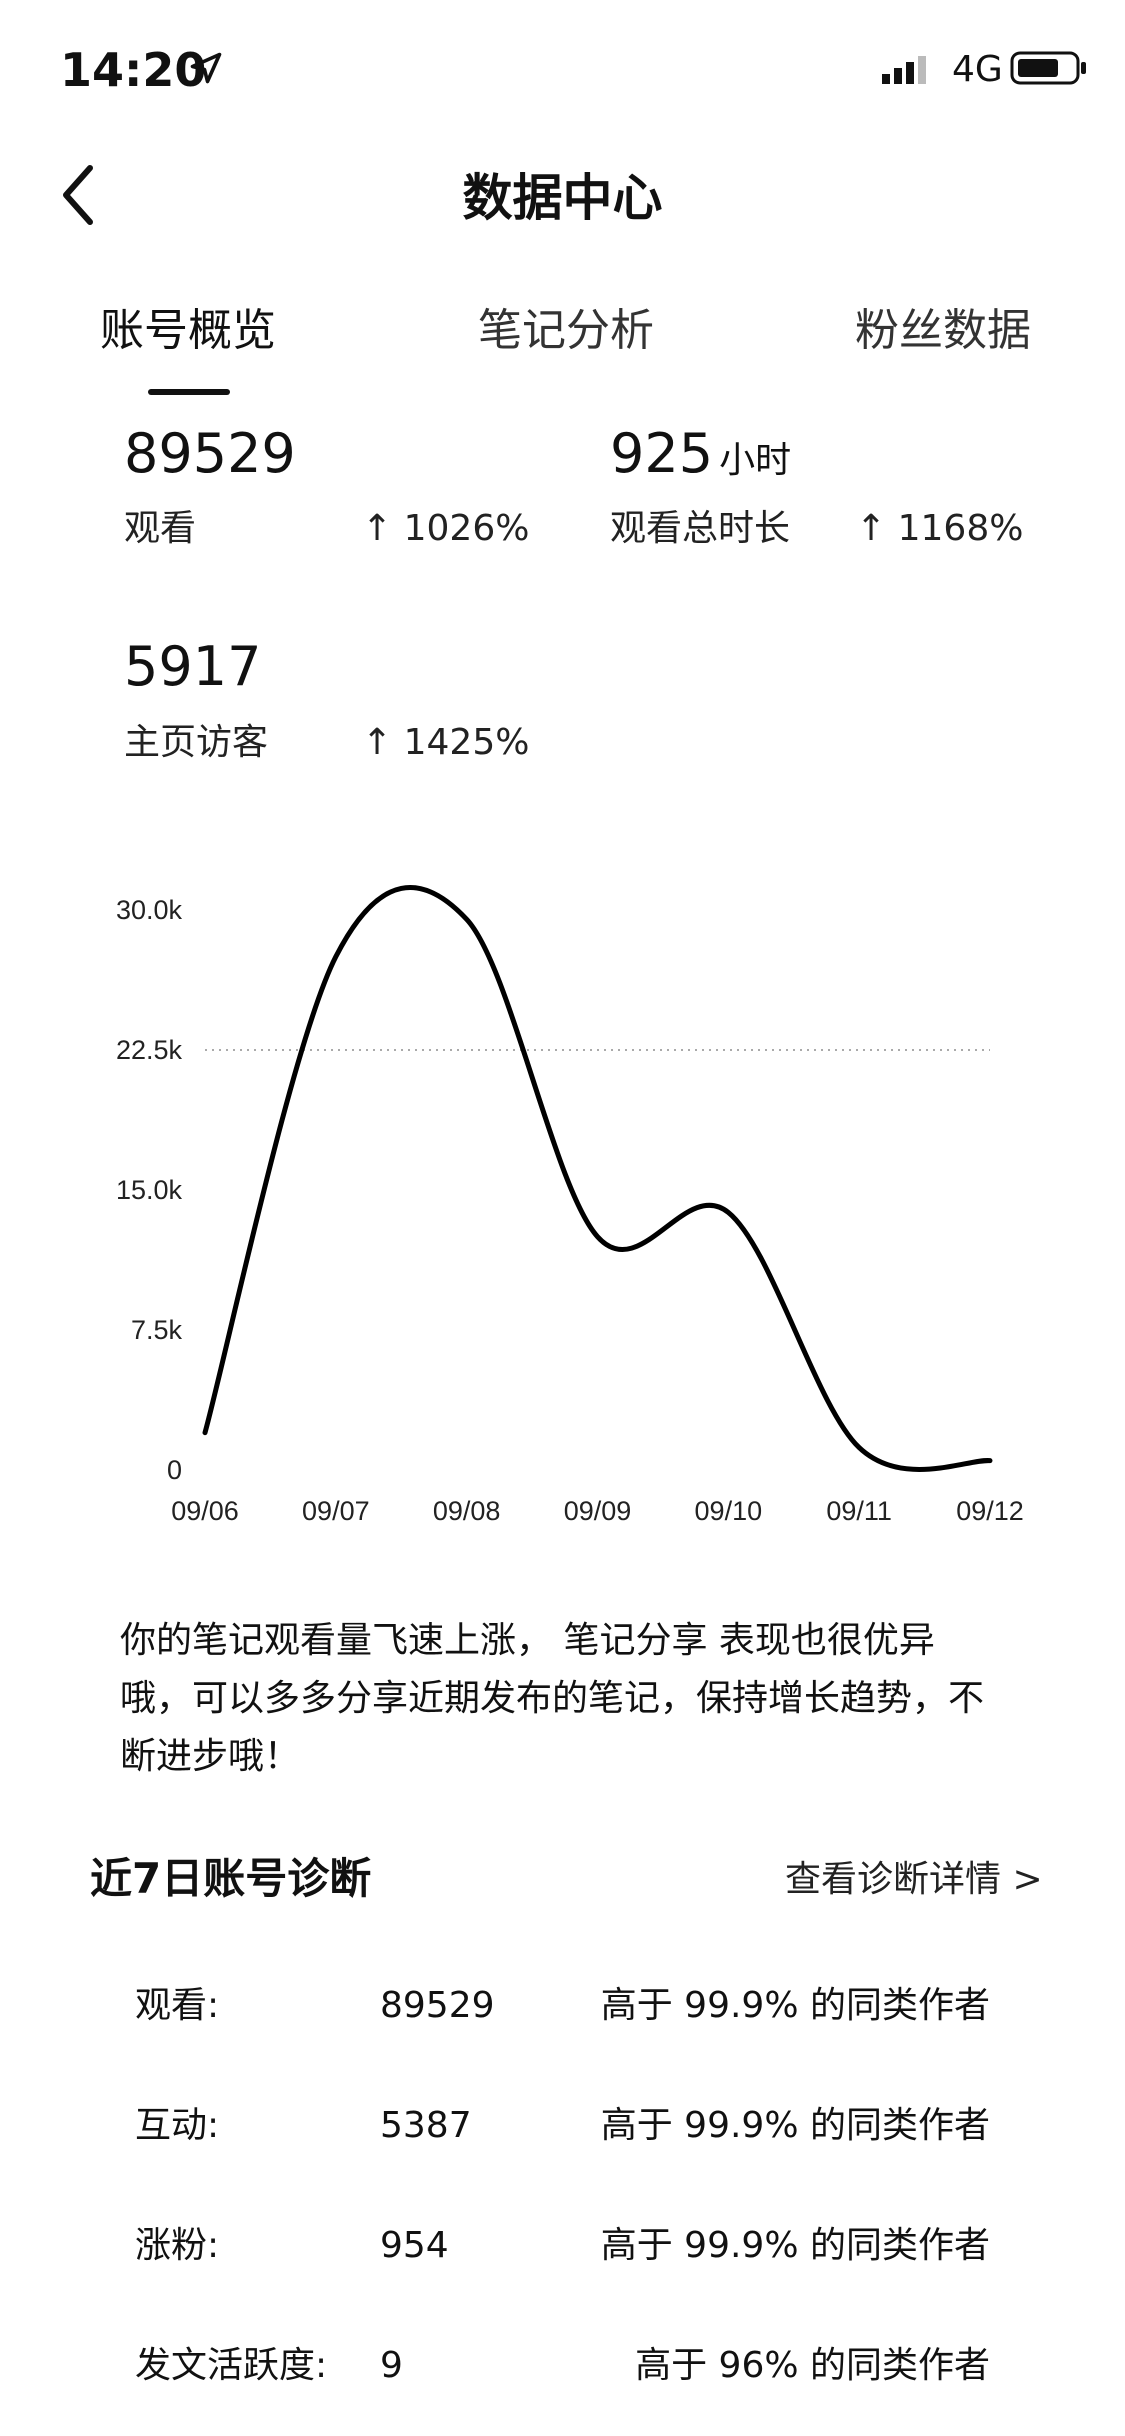 This screenshot has width=1125, height=2436. Describe the element at coordinates (157, 1330) in the screenshot. I see `y-tick-label: 7.5k` at that location.